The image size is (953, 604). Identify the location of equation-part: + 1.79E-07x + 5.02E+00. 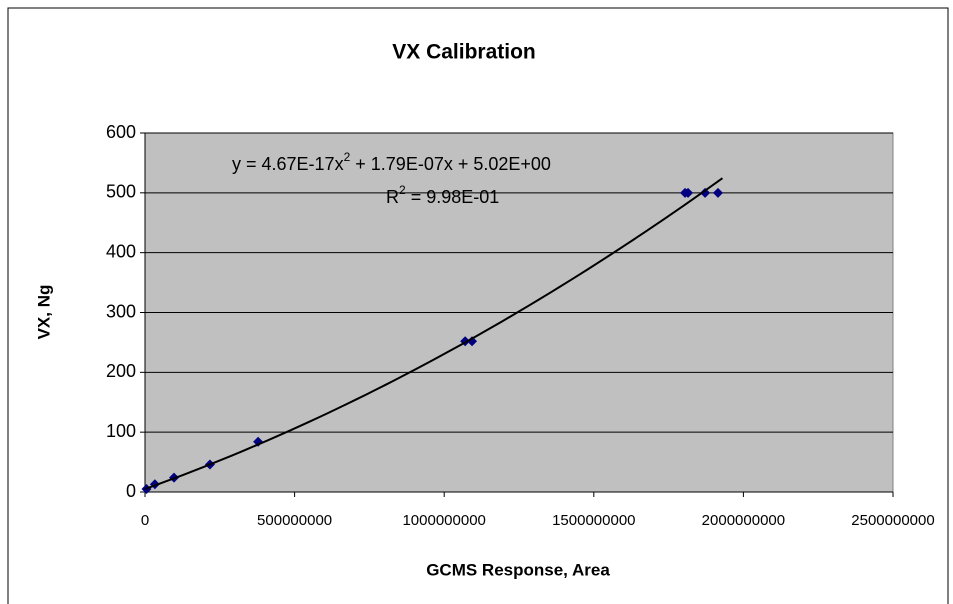
(450, 164).